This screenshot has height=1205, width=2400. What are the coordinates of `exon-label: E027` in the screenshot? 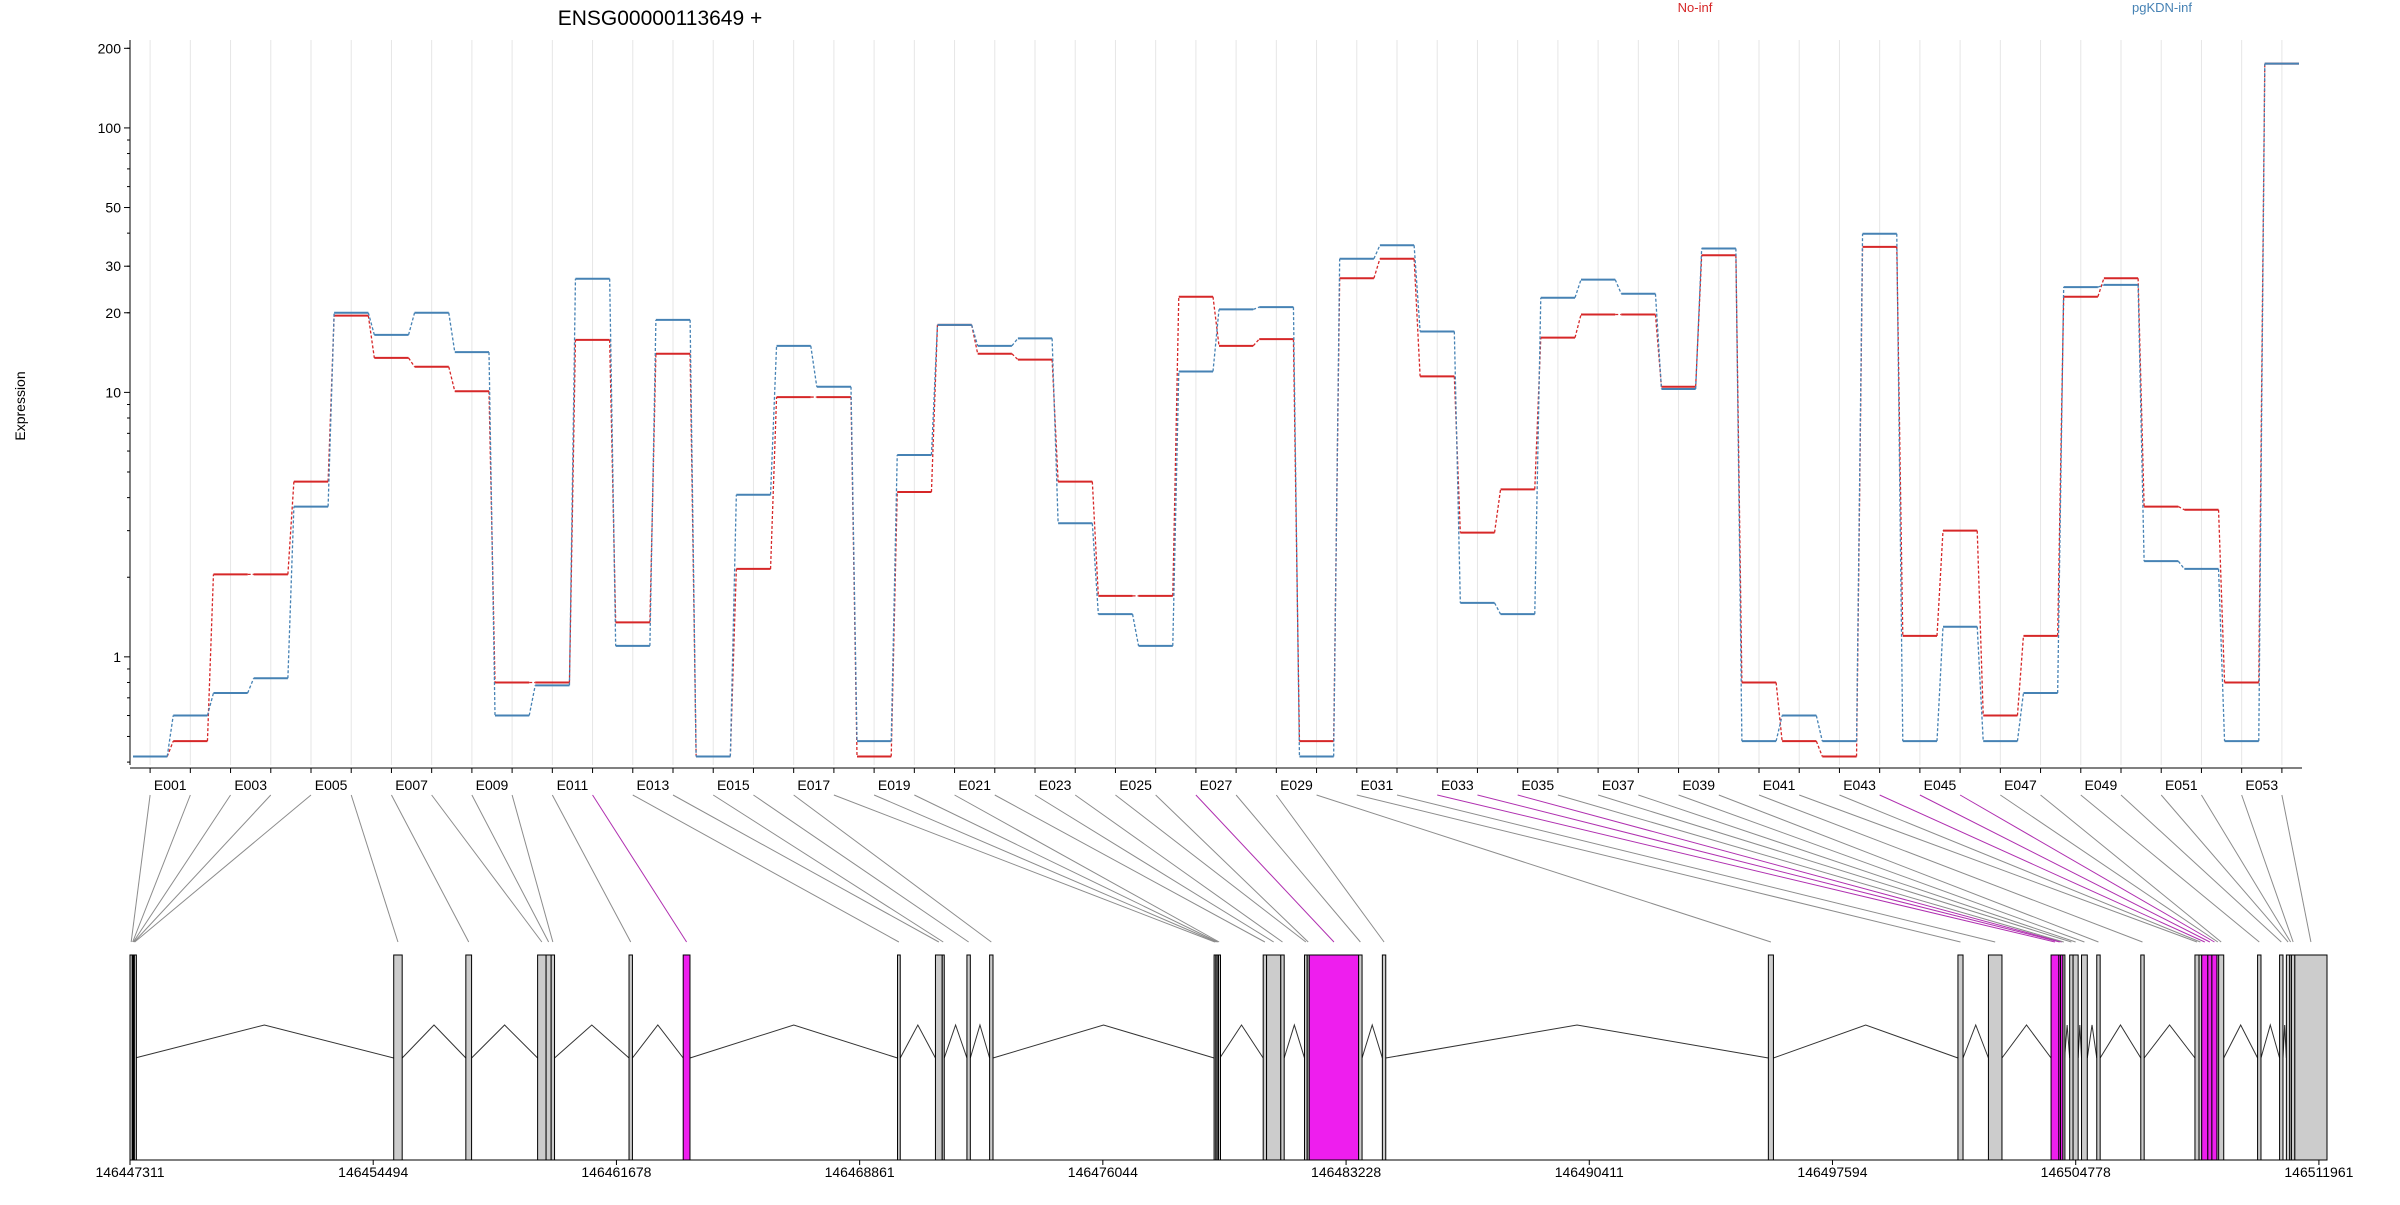 It's located at (1216, 785).